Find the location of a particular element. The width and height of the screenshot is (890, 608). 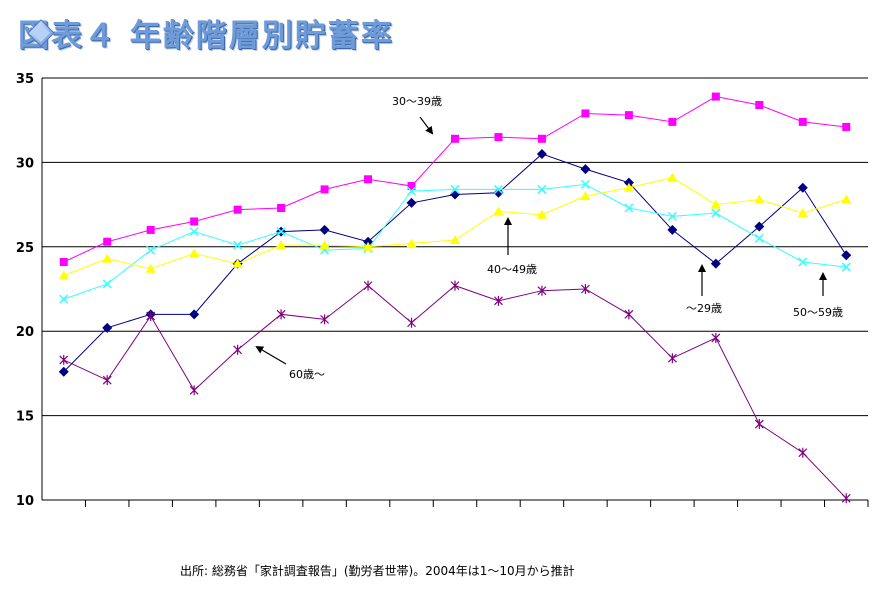

annotation-label-2: ～29歳 is located at coordinates (704, 308).